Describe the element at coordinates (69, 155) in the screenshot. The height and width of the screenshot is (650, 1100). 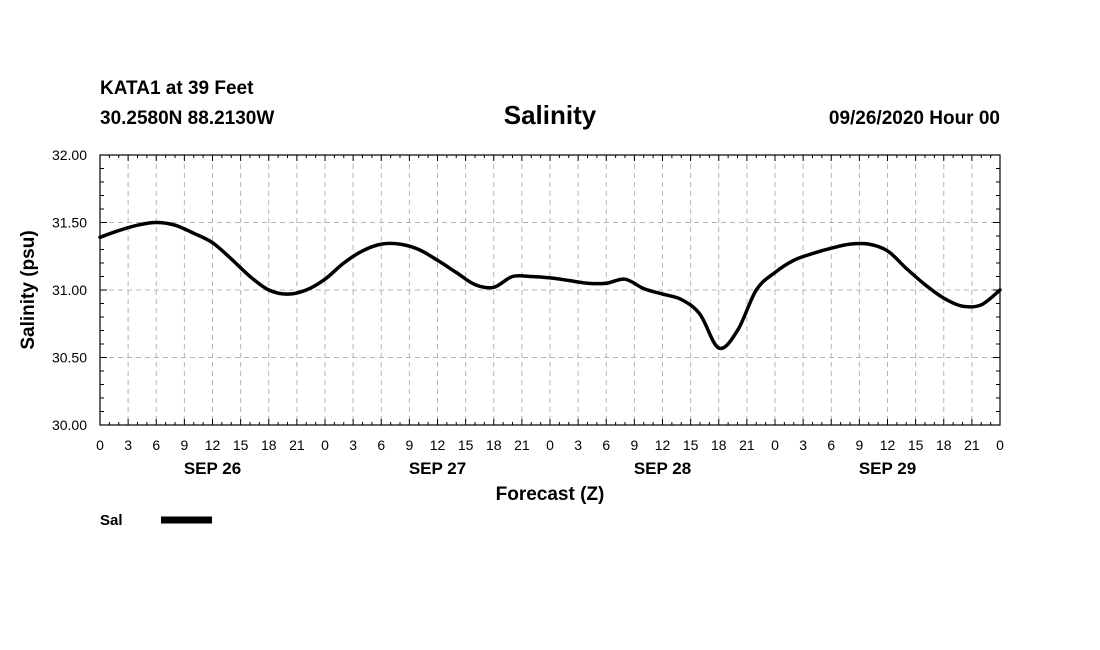
I see `y-tick-label: 32.00` at that location.